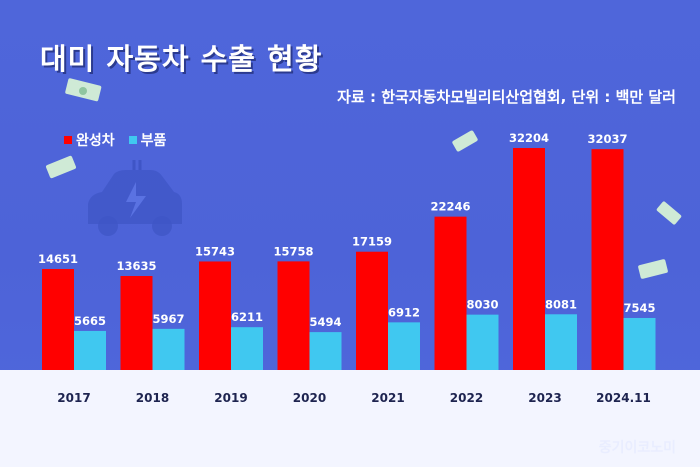 Image resolution: width=700 pixels, height=467 pixels. What do you see at coordinates (168, 349) in the screenshot?
I see `bar-parts-2018` at bounding box center [168, 349].